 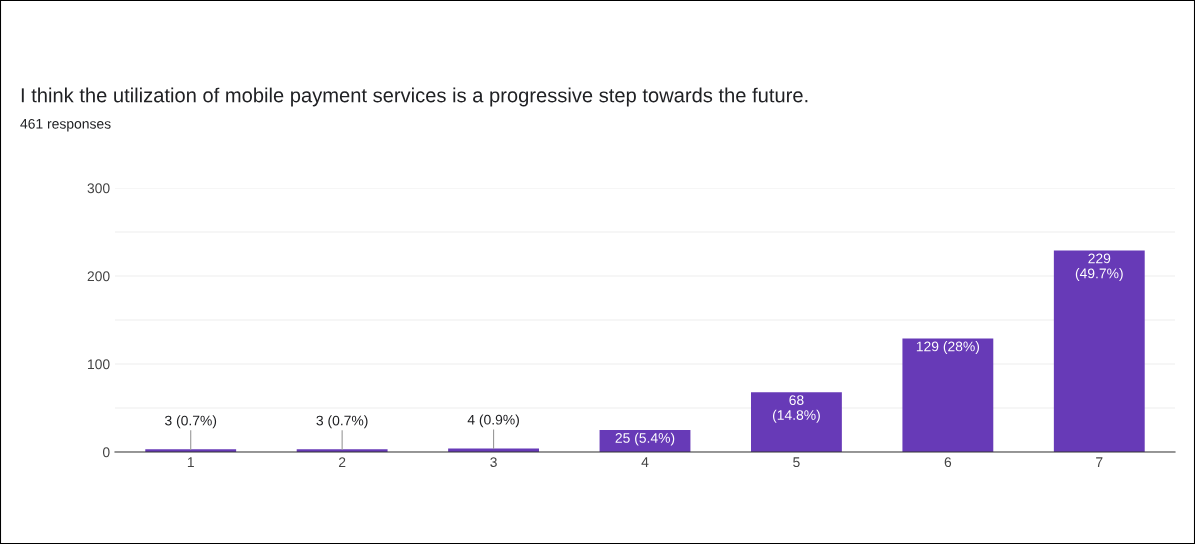 I want to click on y-tick-label: 0, so click(x=106, y=452).